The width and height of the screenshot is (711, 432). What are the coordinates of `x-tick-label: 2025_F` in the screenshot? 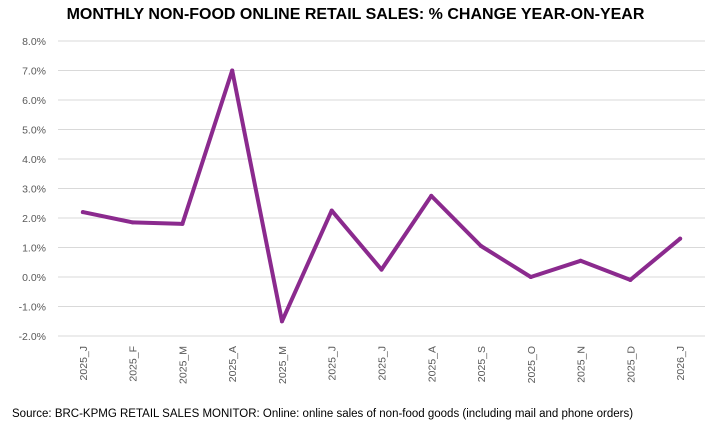 It's located at (134, 364).